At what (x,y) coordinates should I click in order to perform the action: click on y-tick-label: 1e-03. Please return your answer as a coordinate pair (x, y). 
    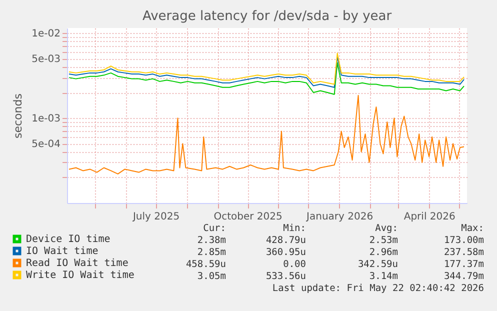
    Looking at the image, I should click on (46, 119).